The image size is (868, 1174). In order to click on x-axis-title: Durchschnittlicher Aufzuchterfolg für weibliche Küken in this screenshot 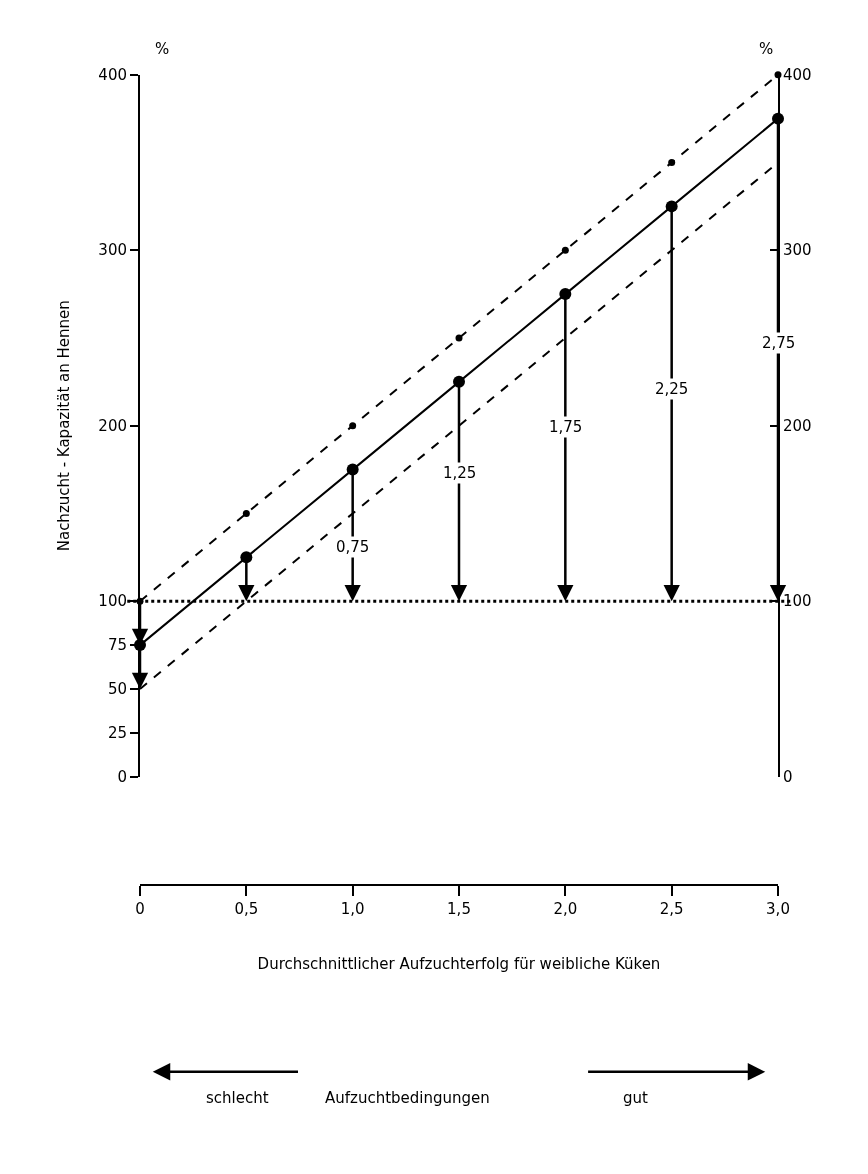, I will do `click(459, 963)`.